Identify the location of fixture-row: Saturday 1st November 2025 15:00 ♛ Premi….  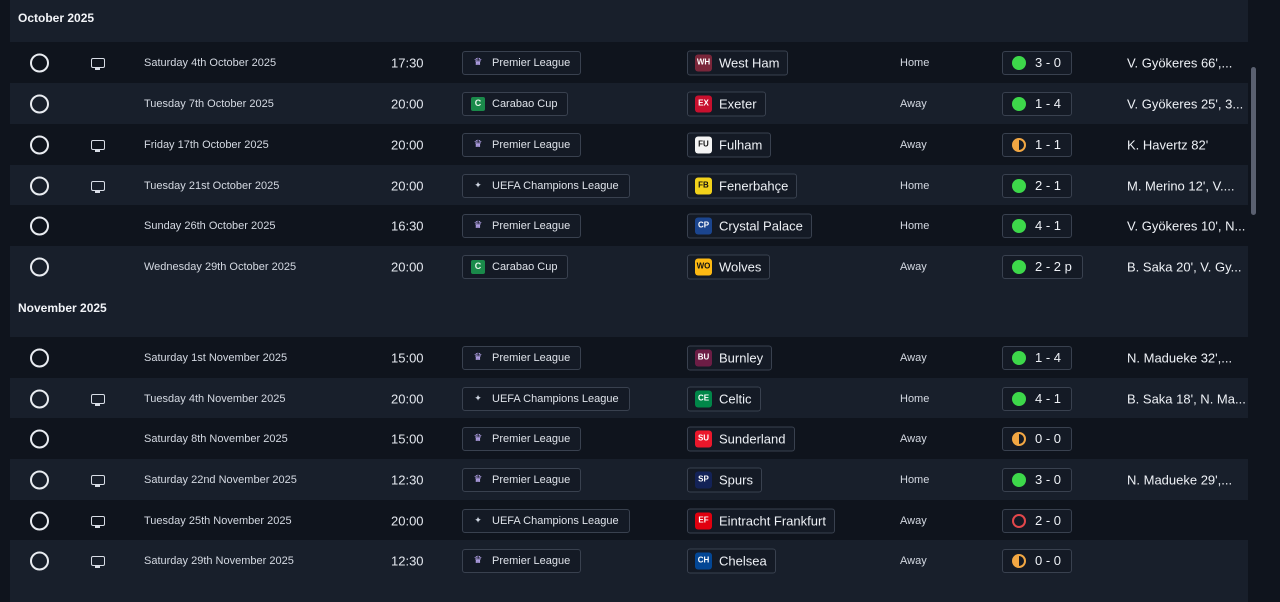
(629, 357).